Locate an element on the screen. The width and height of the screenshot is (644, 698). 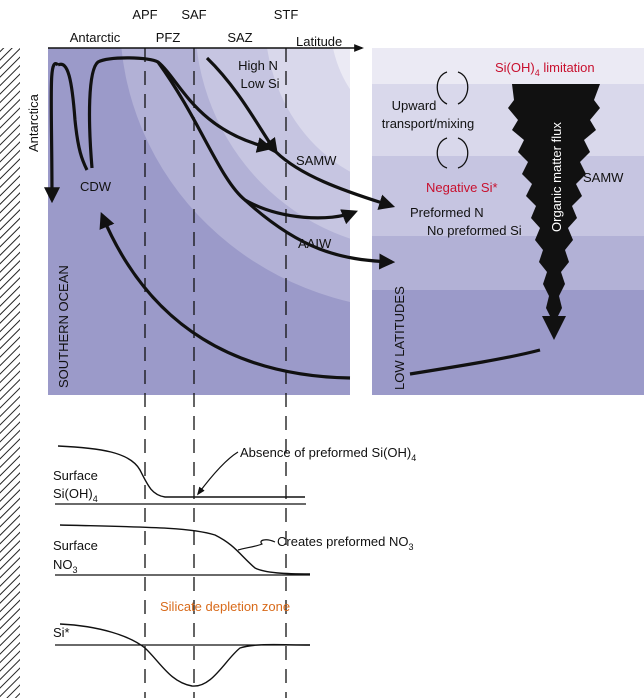
no-preformed-si-label: No preformed Si is located at coordinates (474, 230).